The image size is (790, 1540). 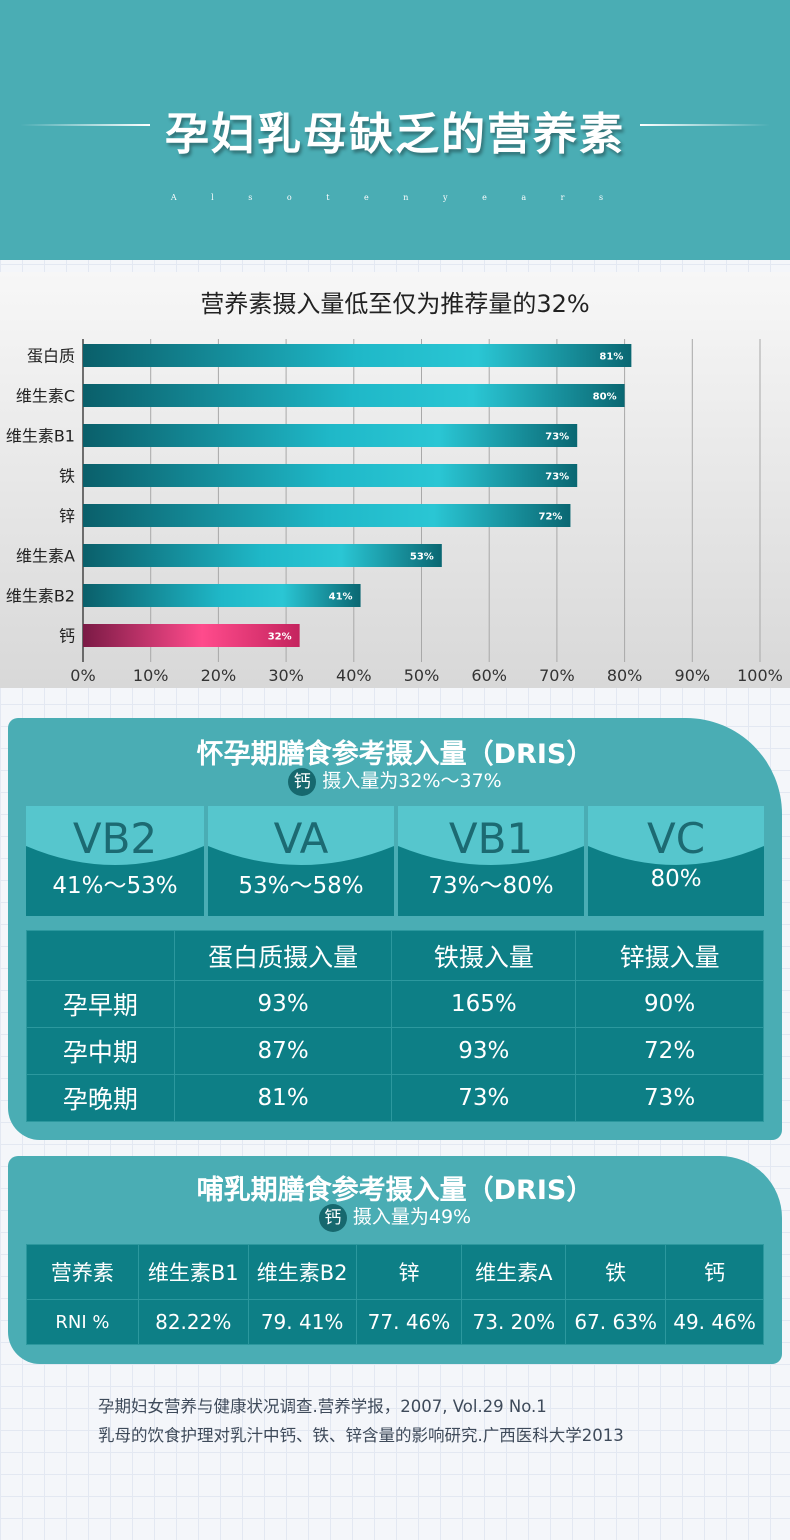 I want to click on chart-title: 营养素摄入量低至仅为推荐量的32%, so click(x=394, y=304).